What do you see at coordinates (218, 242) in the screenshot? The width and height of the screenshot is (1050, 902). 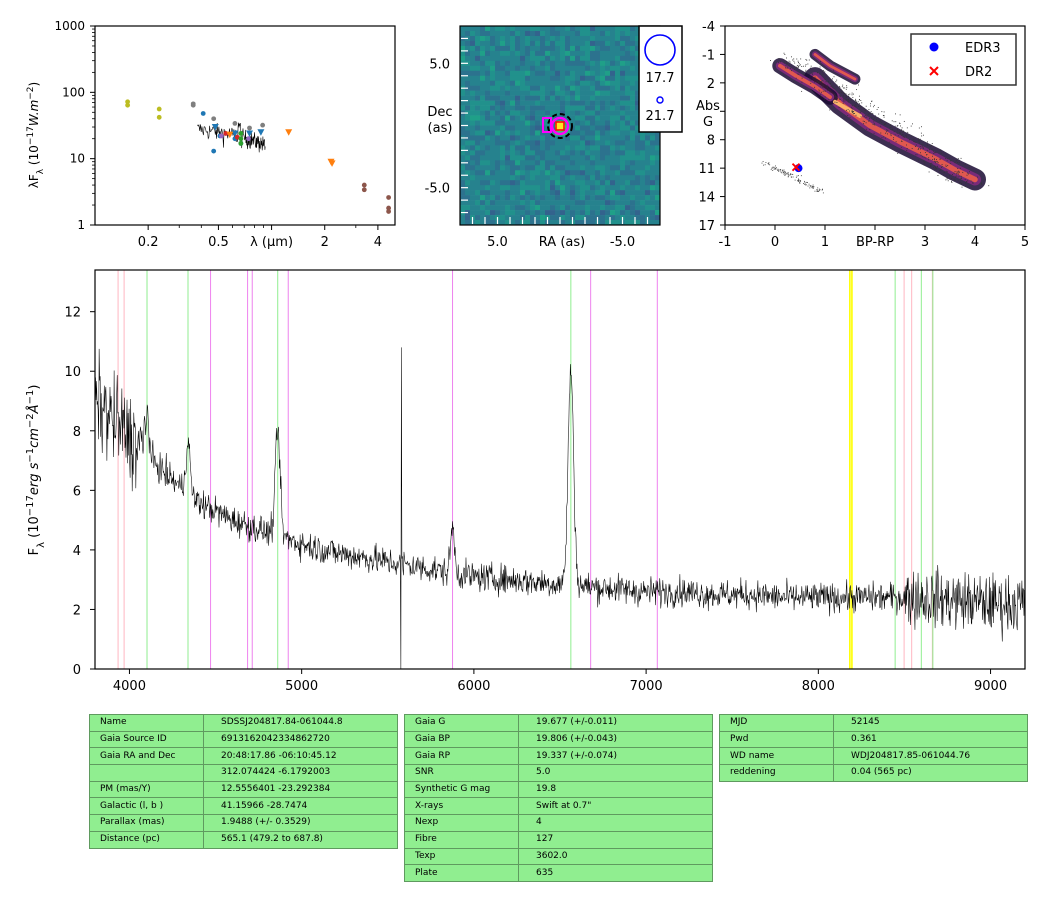 I see `sed-xtick-label: 0.5` at bounding box center [218, 242].